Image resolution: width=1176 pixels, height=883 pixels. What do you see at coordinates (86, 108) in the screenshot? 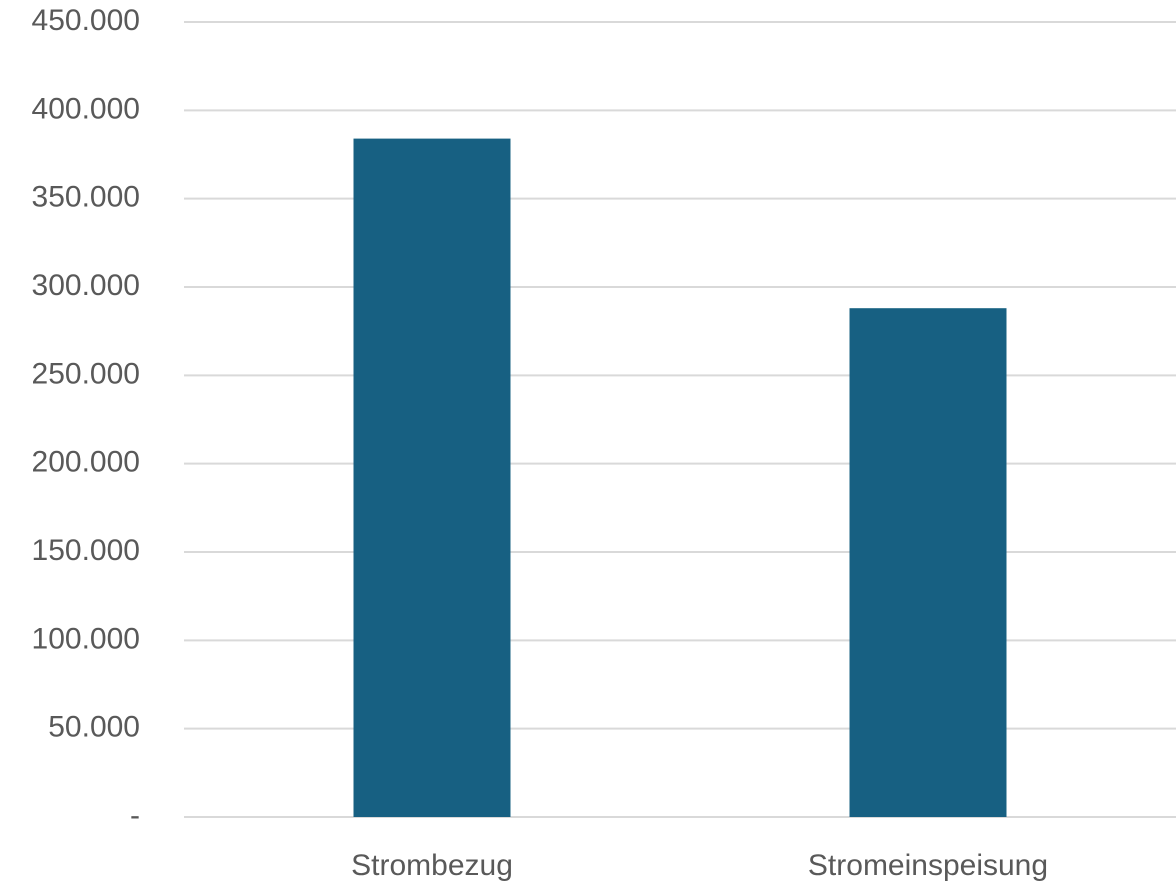
I see `y-tick-label: 400.000` at bounding box center [86, 108].